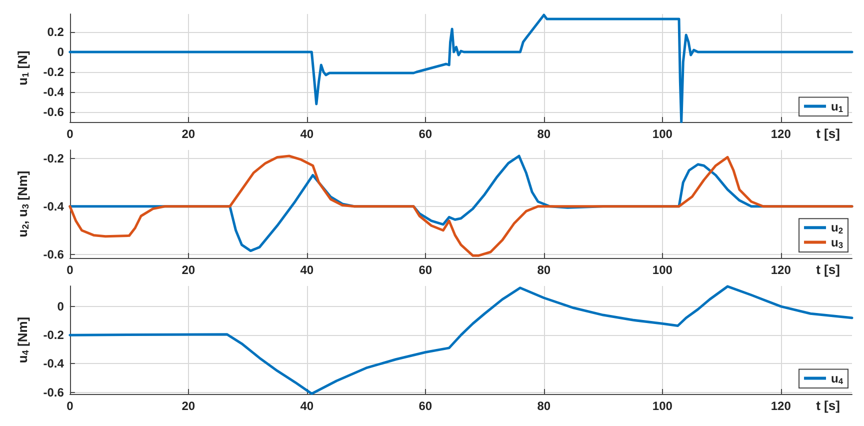  I want to click on y-axis-title: u4 [Nm], so click(22, 340).